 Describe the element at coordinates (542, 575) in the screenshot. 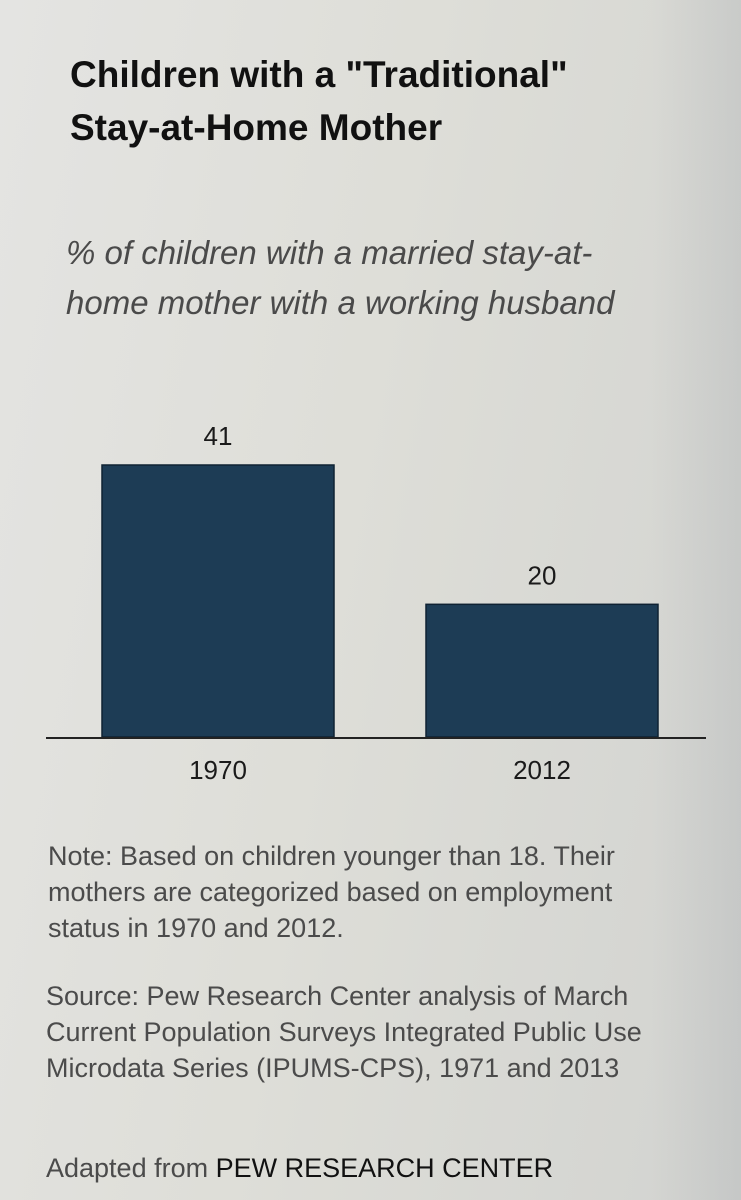

I see `value-label-2012: 20` at that location.